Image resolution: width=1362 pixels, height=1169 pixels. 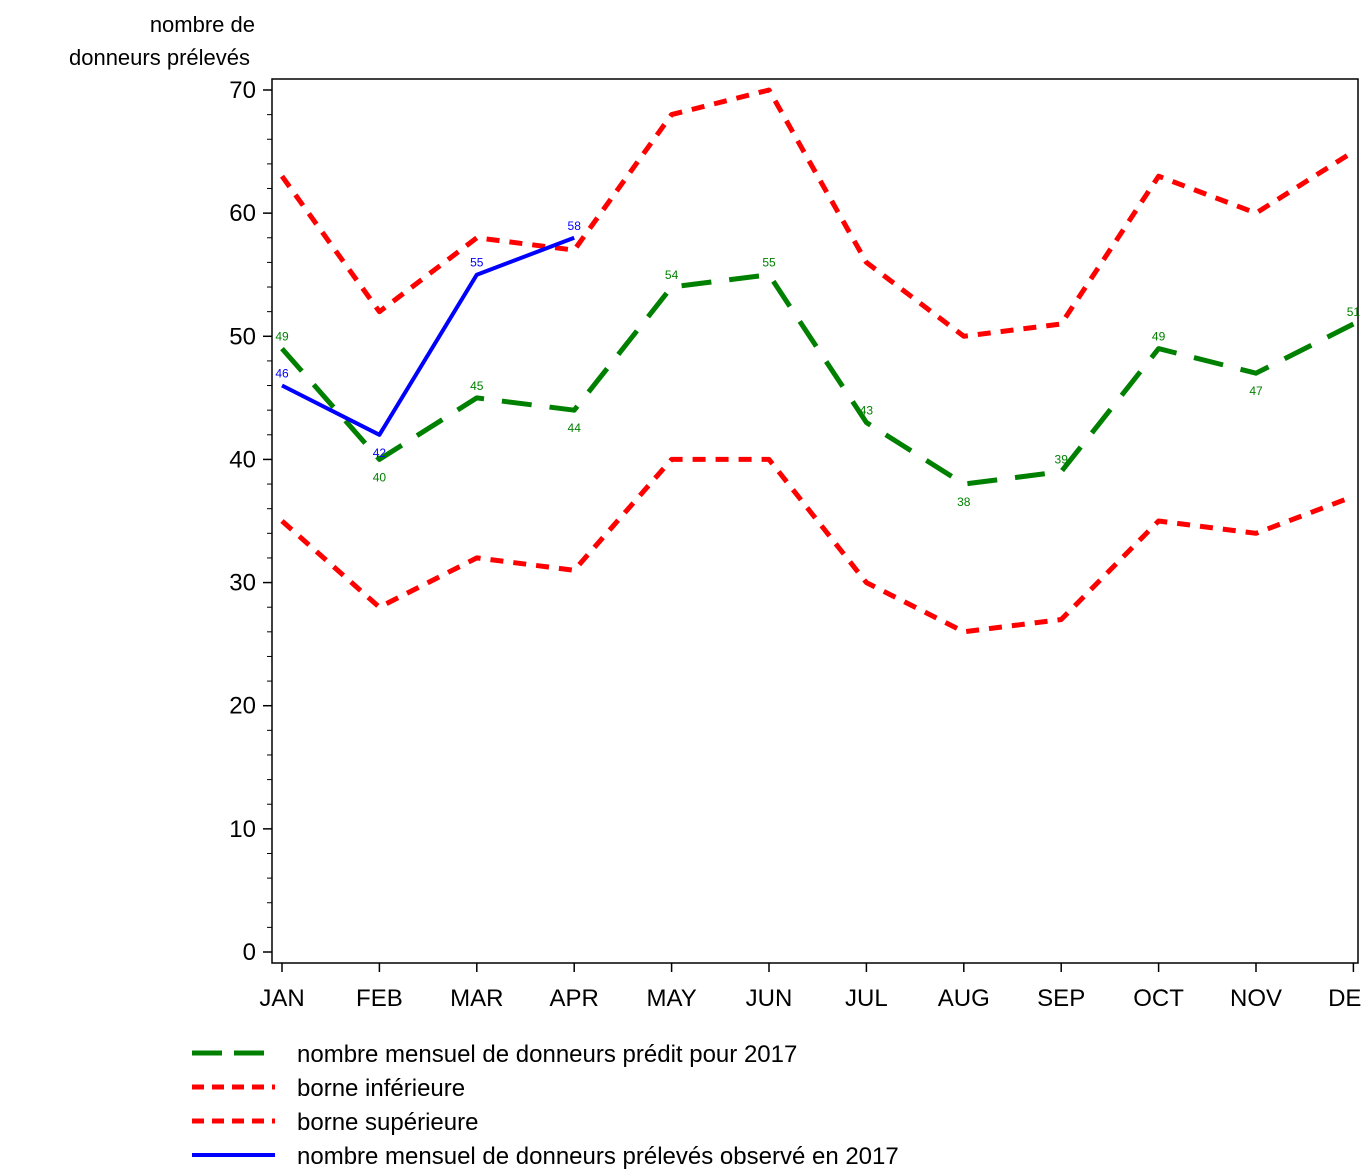 I want to click on data-label: 40, so click(x=380, y=477).